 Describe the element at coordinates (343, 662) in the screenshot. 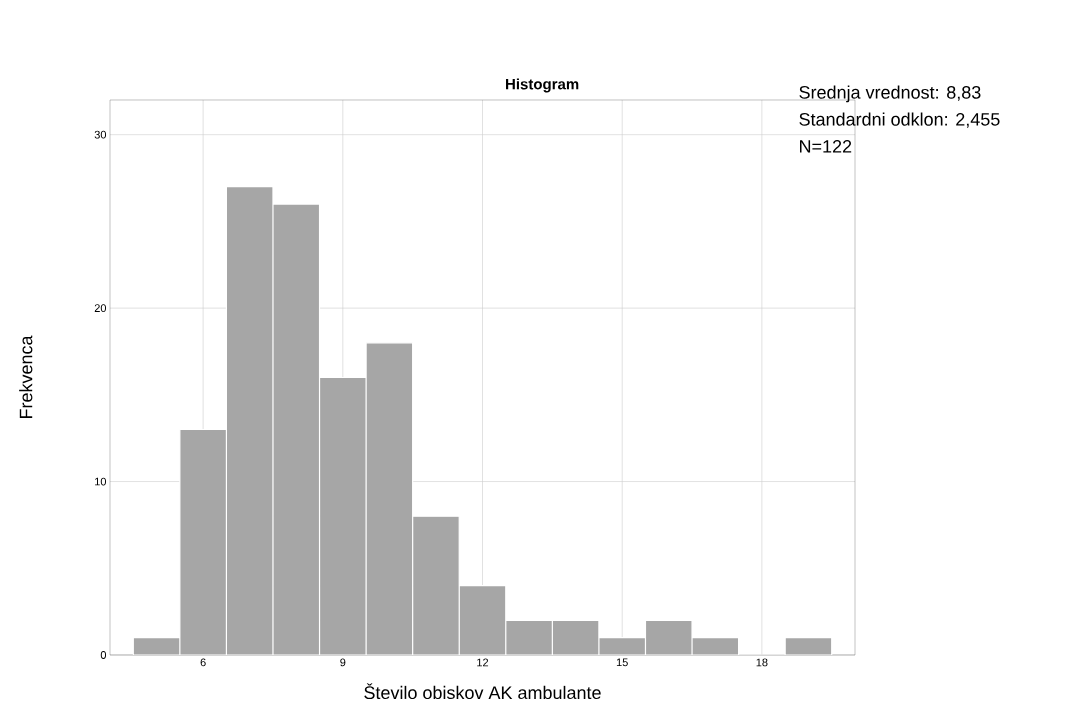

I see `x-tick-label: 9` at that location.